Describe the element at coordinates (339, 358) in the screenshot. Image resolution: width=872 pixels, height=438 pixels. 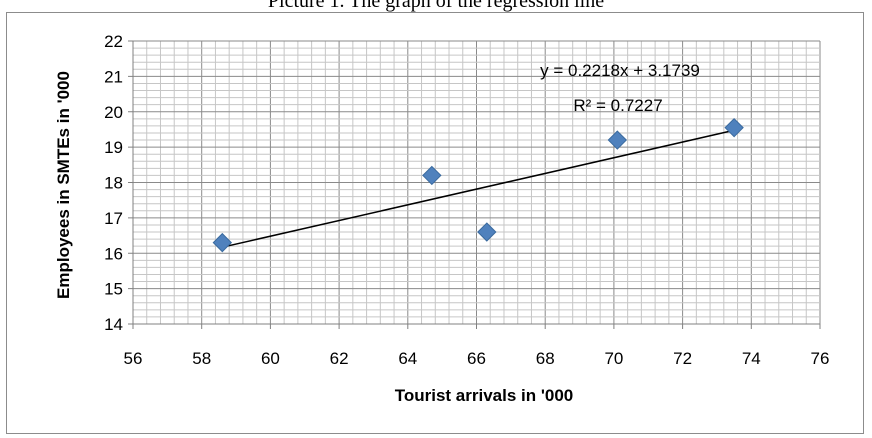
I see `x-tick-label: 62` at that location.